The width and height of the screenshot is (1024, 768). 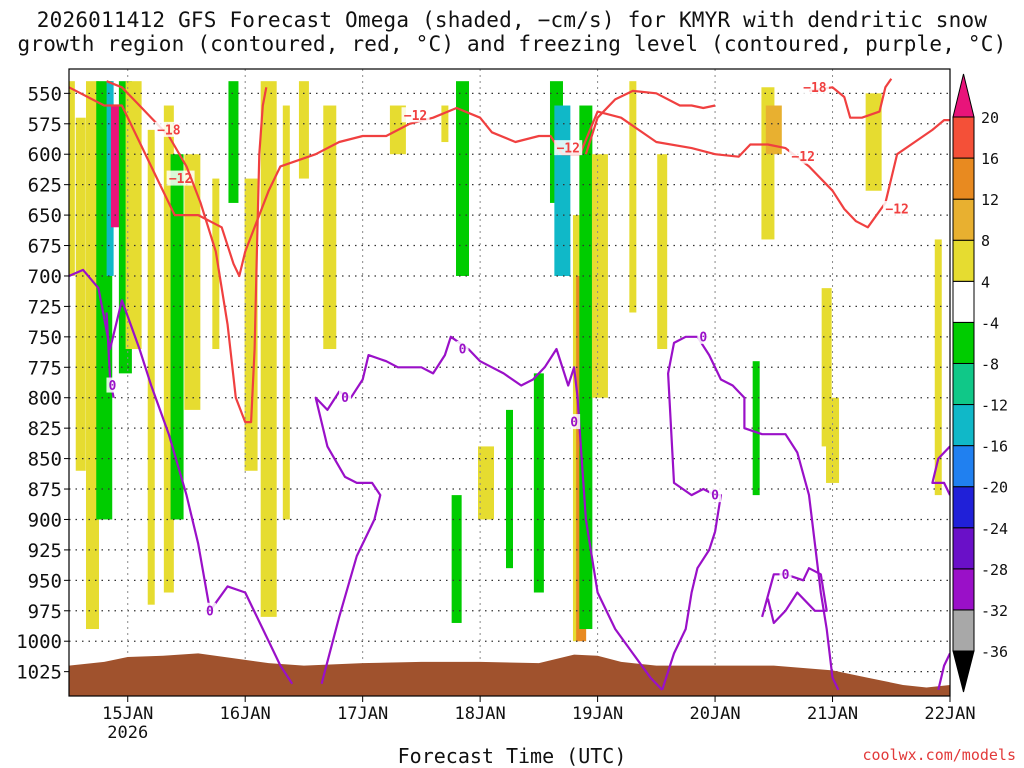 What do you see at coordinates (985, 282) in the screenshot?
I see `colorbar-label: 4` at bounding box center [985, 282].